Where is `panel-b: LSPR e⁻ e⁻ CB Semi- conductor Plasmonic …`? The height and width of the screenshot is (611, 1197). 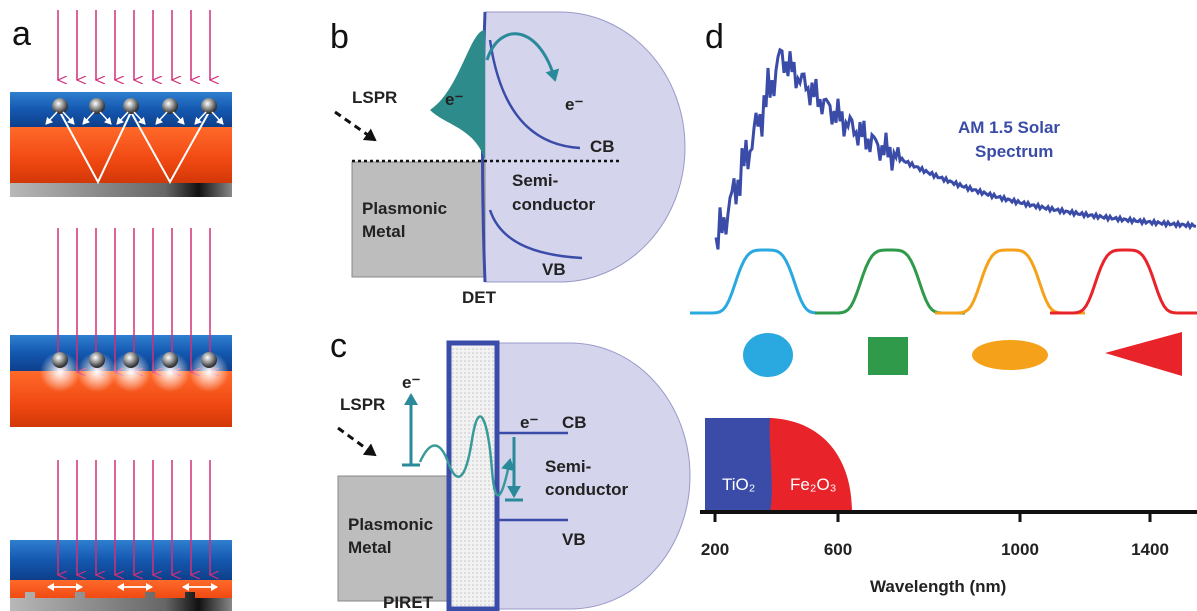 panel-b: LSPR e⁻ e⁻ CB Semi- conductor Plasmonic … is located at coordinates (510, 159).